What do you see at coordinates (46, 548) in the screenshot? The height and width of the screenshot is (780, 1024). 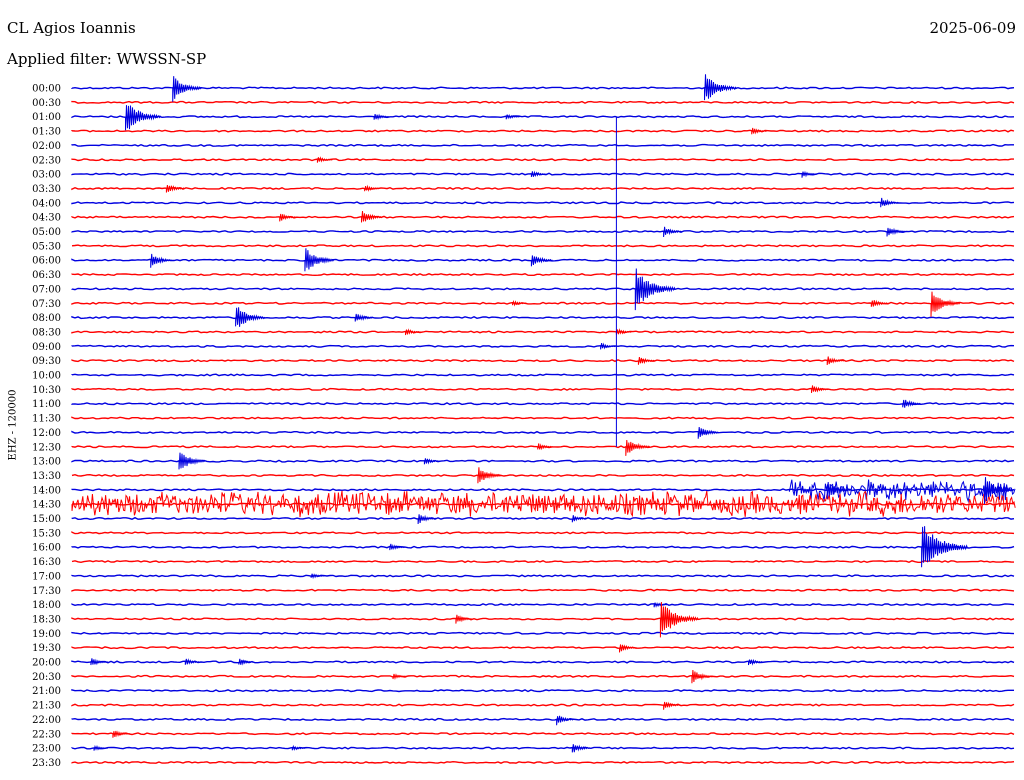 I see `time-tick-label: 16:00` at bounding box center [46, 548].